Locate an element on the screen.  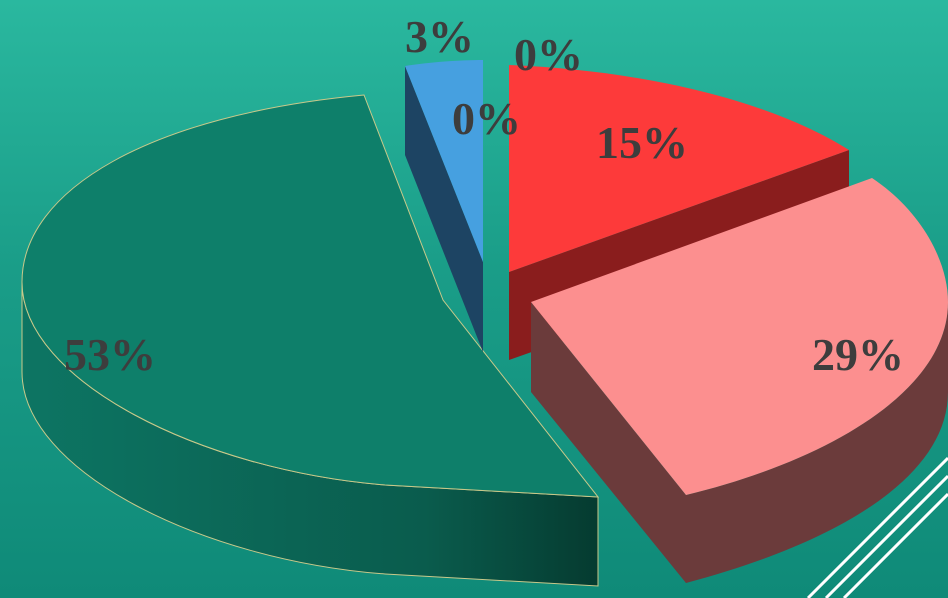
decorative-diagonal-lines is located at coordinates (877, 527).